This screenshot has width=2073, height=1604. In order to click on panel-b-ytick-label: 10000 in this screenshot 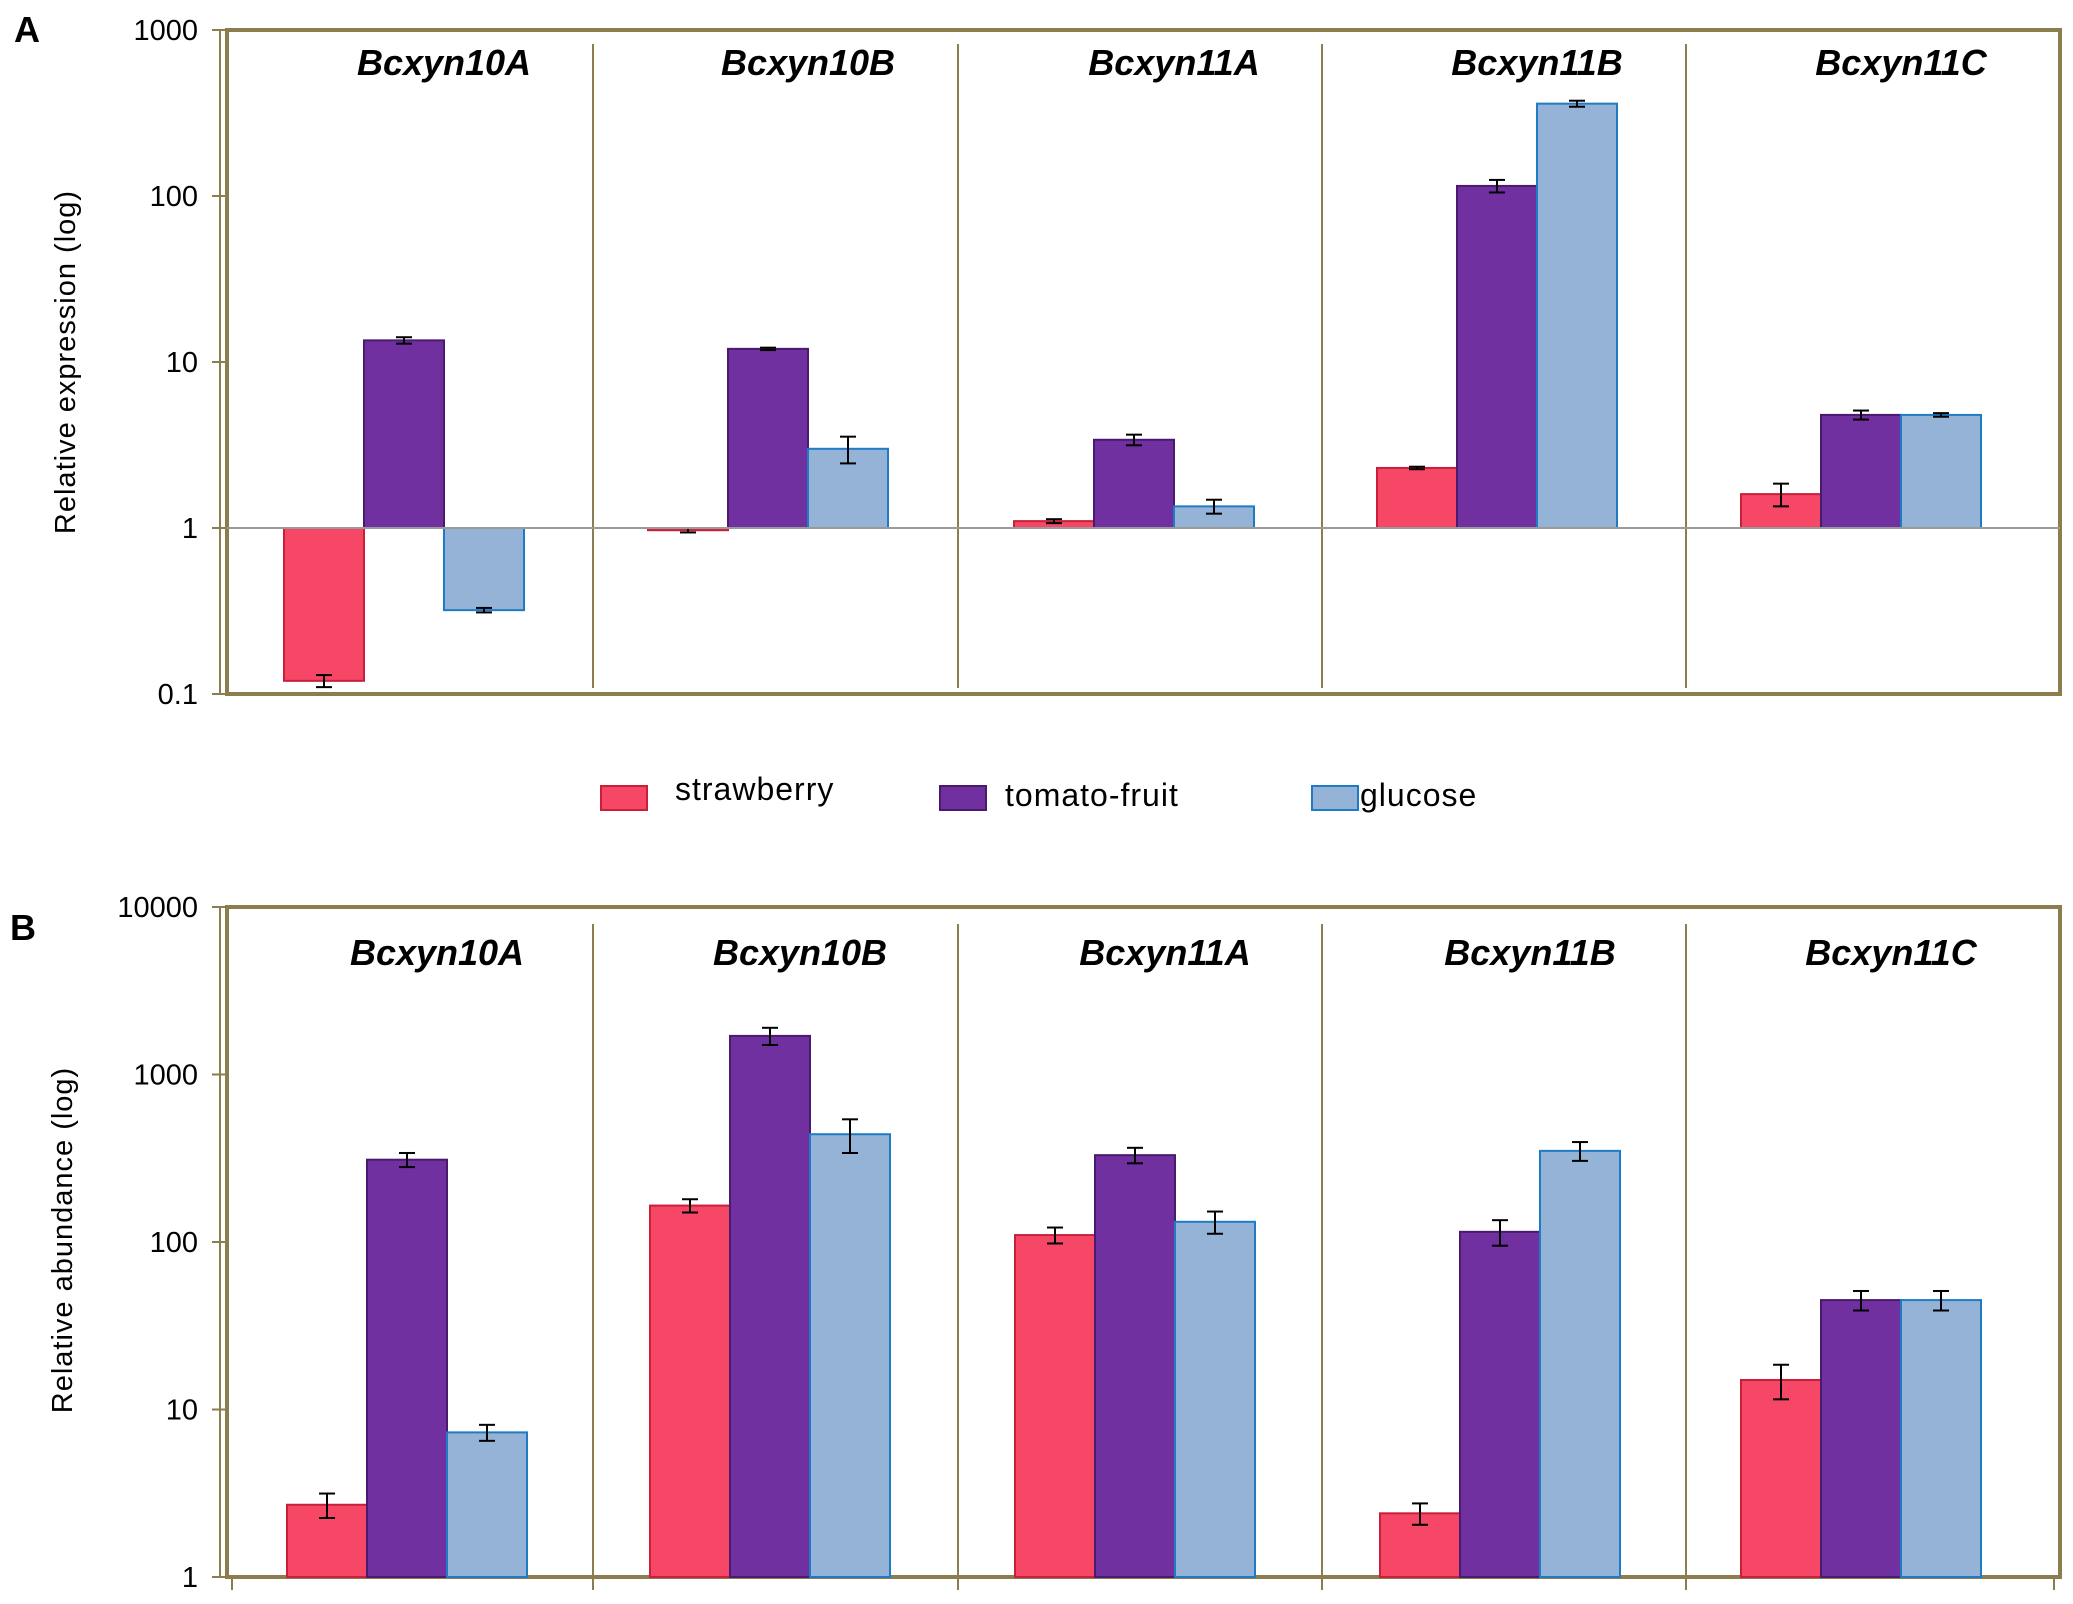, I will do `click(157, 908)`.